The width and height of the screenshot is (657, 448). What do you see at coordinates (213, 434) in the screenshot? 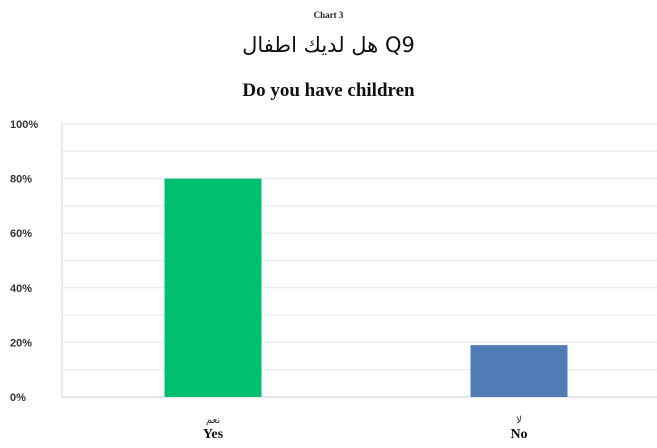
I see `x-tick-label: Yes` at bounding box center [213, 434].